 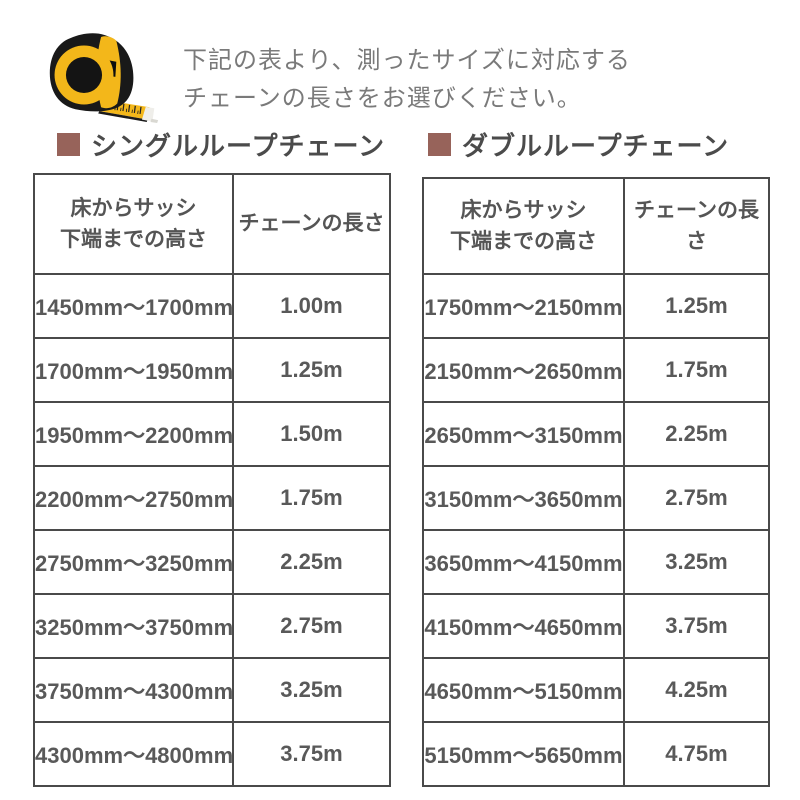 What do you see at coordinates (133, 690) in the screenshot?
I see `height-range-cell: 3750mm〜4300mm` at bounding box center [133, 690].